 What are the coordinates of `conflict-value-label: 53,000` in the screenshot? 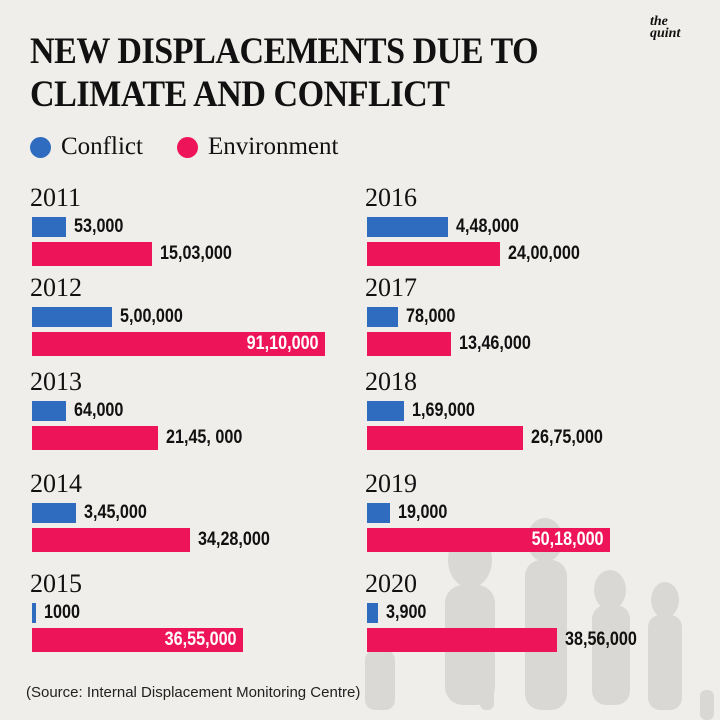 It's located at (99, 226).